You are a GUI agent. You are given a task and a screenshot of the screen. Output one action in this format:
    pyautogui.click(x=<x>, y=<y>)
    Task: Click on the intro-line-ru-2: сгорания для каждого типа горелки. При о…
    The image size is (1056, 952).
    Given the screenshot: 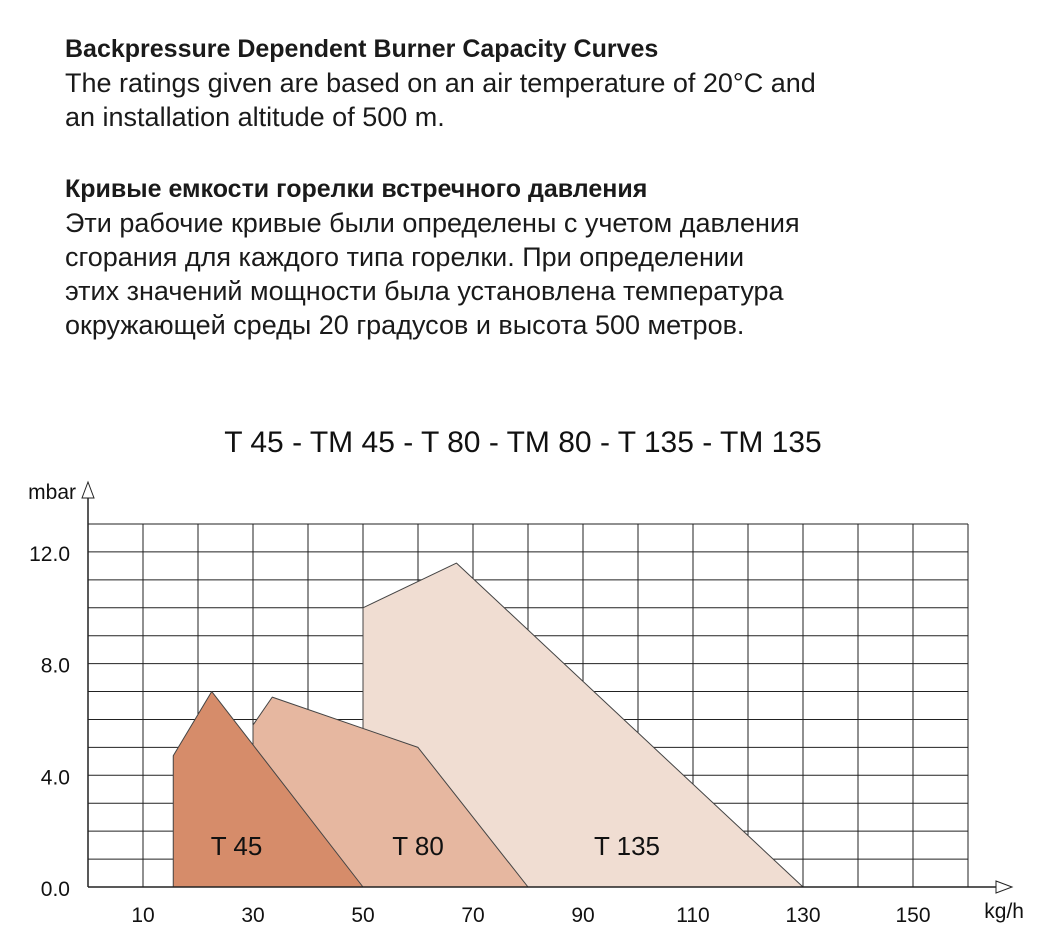 What is the action you would take?
    pyautogui.click(x=405, y=257)
    